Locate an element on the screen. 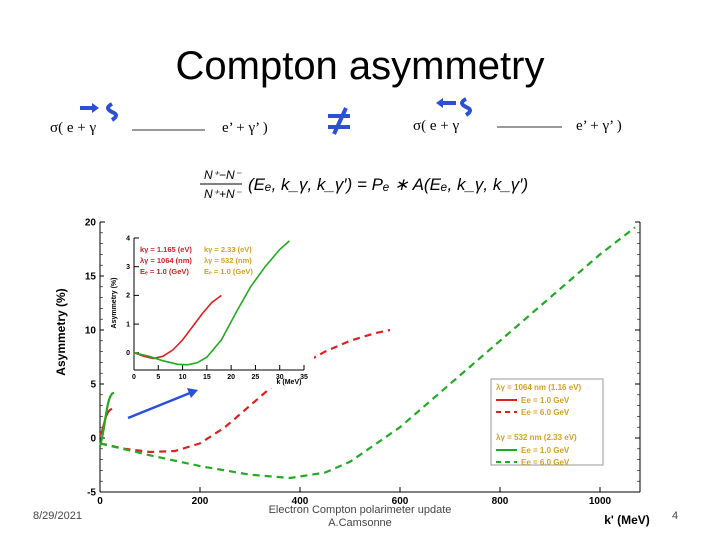 The width and height of the screenshot is (720, 540). inset-ytick-label: 3 is located at coordinates (128, 267).